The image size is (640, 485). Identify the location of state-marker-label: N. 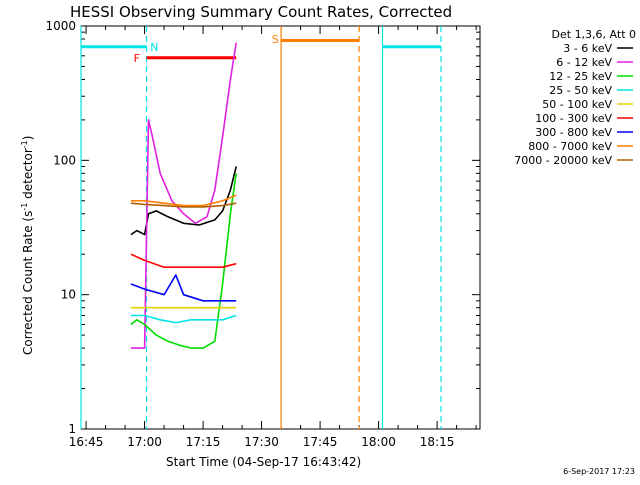
(154, 47).